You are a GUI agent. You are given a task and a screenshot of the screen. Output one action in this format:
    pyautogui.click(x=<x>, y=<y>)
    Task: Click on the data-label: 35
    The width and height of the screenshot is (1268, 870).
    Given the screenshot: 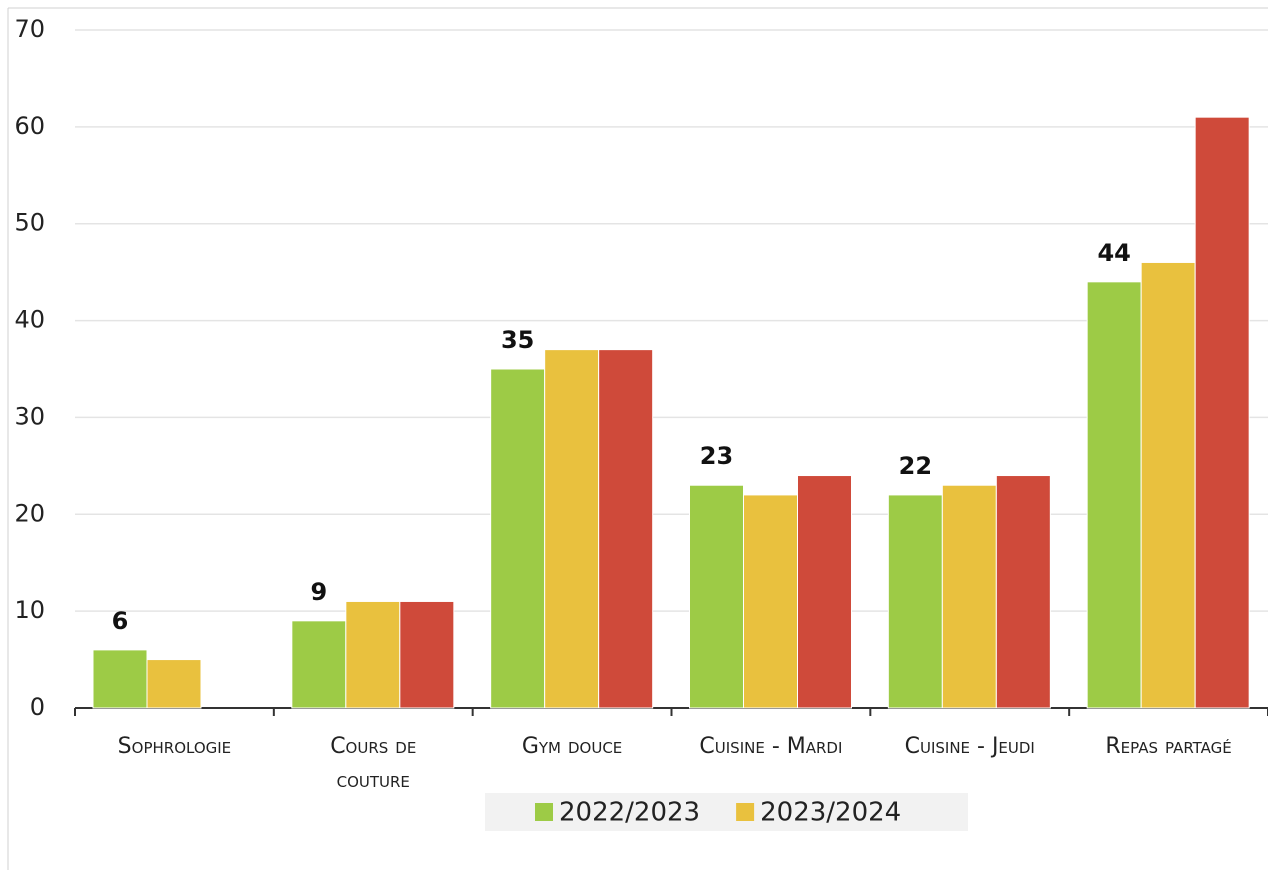 What is the action you would take?
    pyautogui.click(x=517, y=340)
    